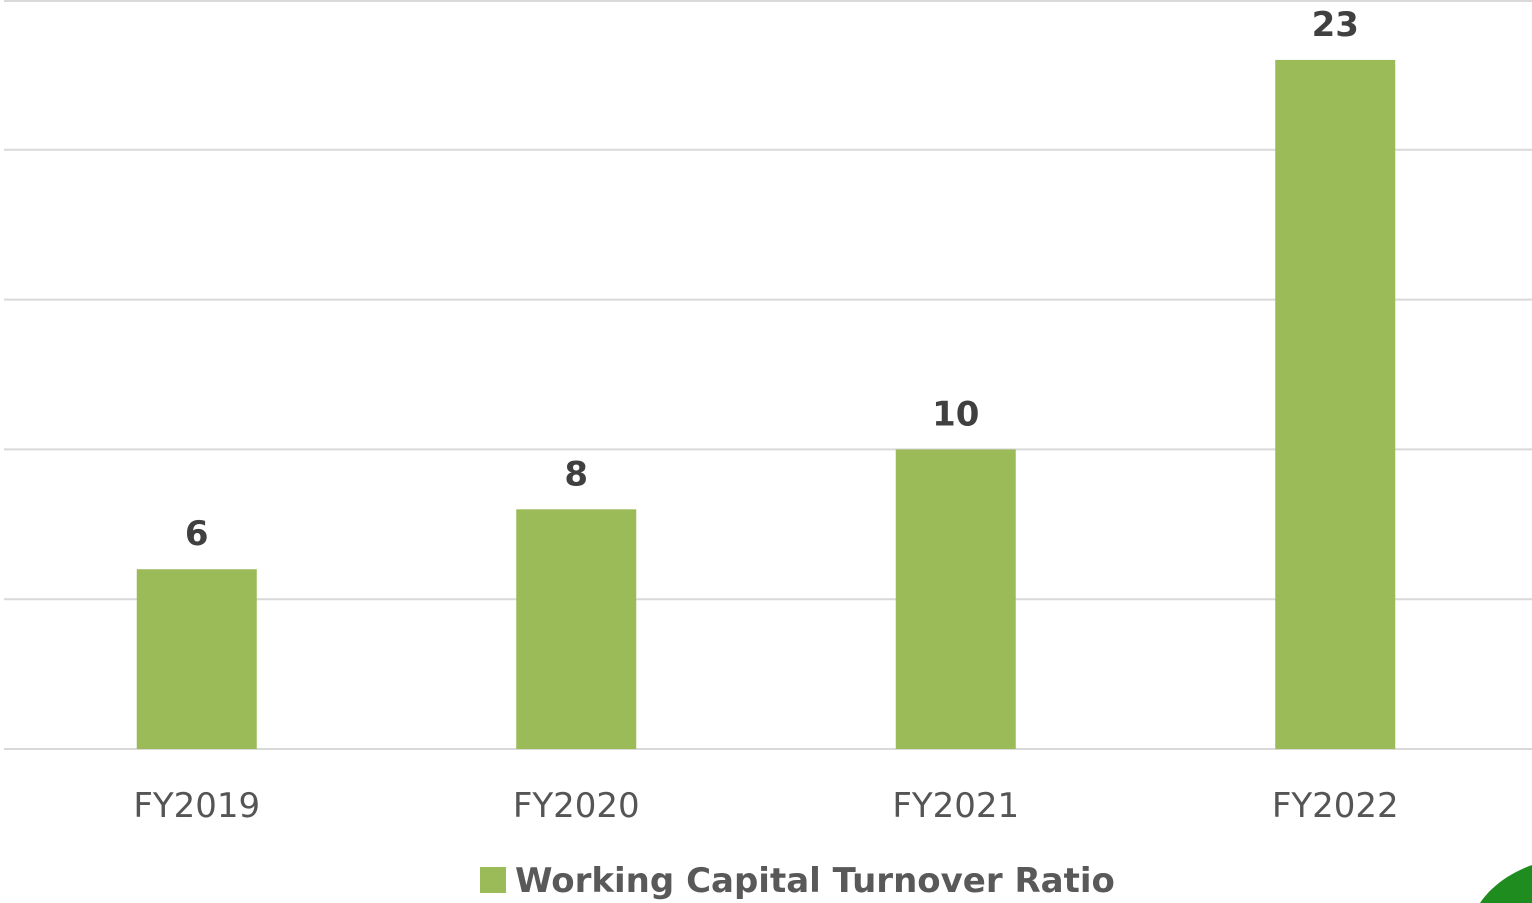 The width and height of the screenshot is (1532, 903). I want to click on x-axis-ticks: FY2019 FY2020 FY2021 FY2022, so click(765, 806).